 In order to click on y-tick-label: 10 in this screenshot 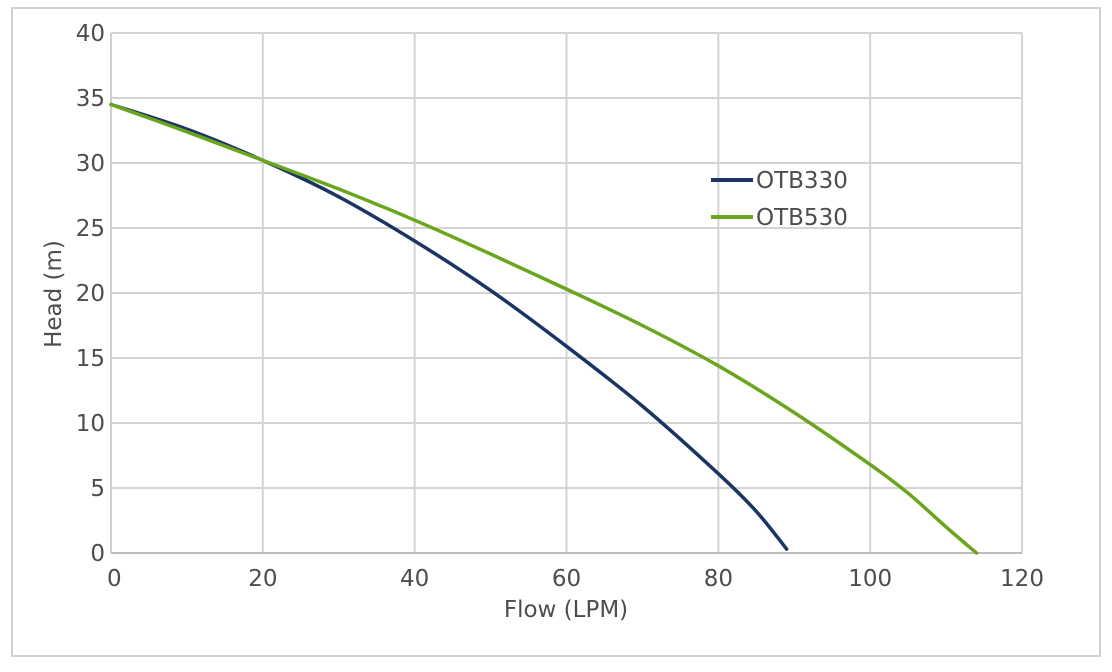, I will do `click(90, 424)`.